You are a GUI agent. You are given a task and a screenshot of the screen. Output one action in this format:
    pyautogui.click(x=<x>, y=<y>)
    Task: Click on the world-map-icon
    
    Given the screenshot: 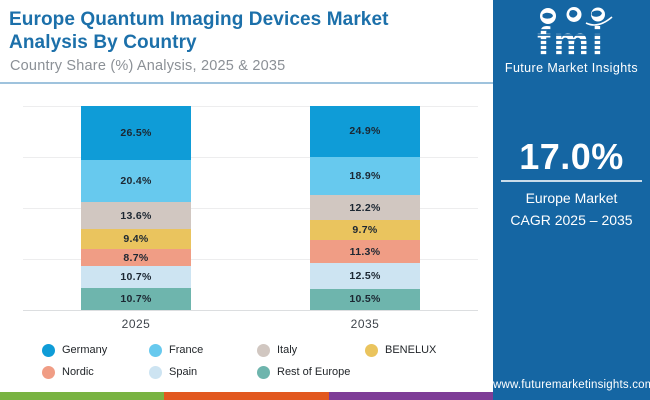 What is the action you would take?
    pyautogui.click(x=573, y=14)
    